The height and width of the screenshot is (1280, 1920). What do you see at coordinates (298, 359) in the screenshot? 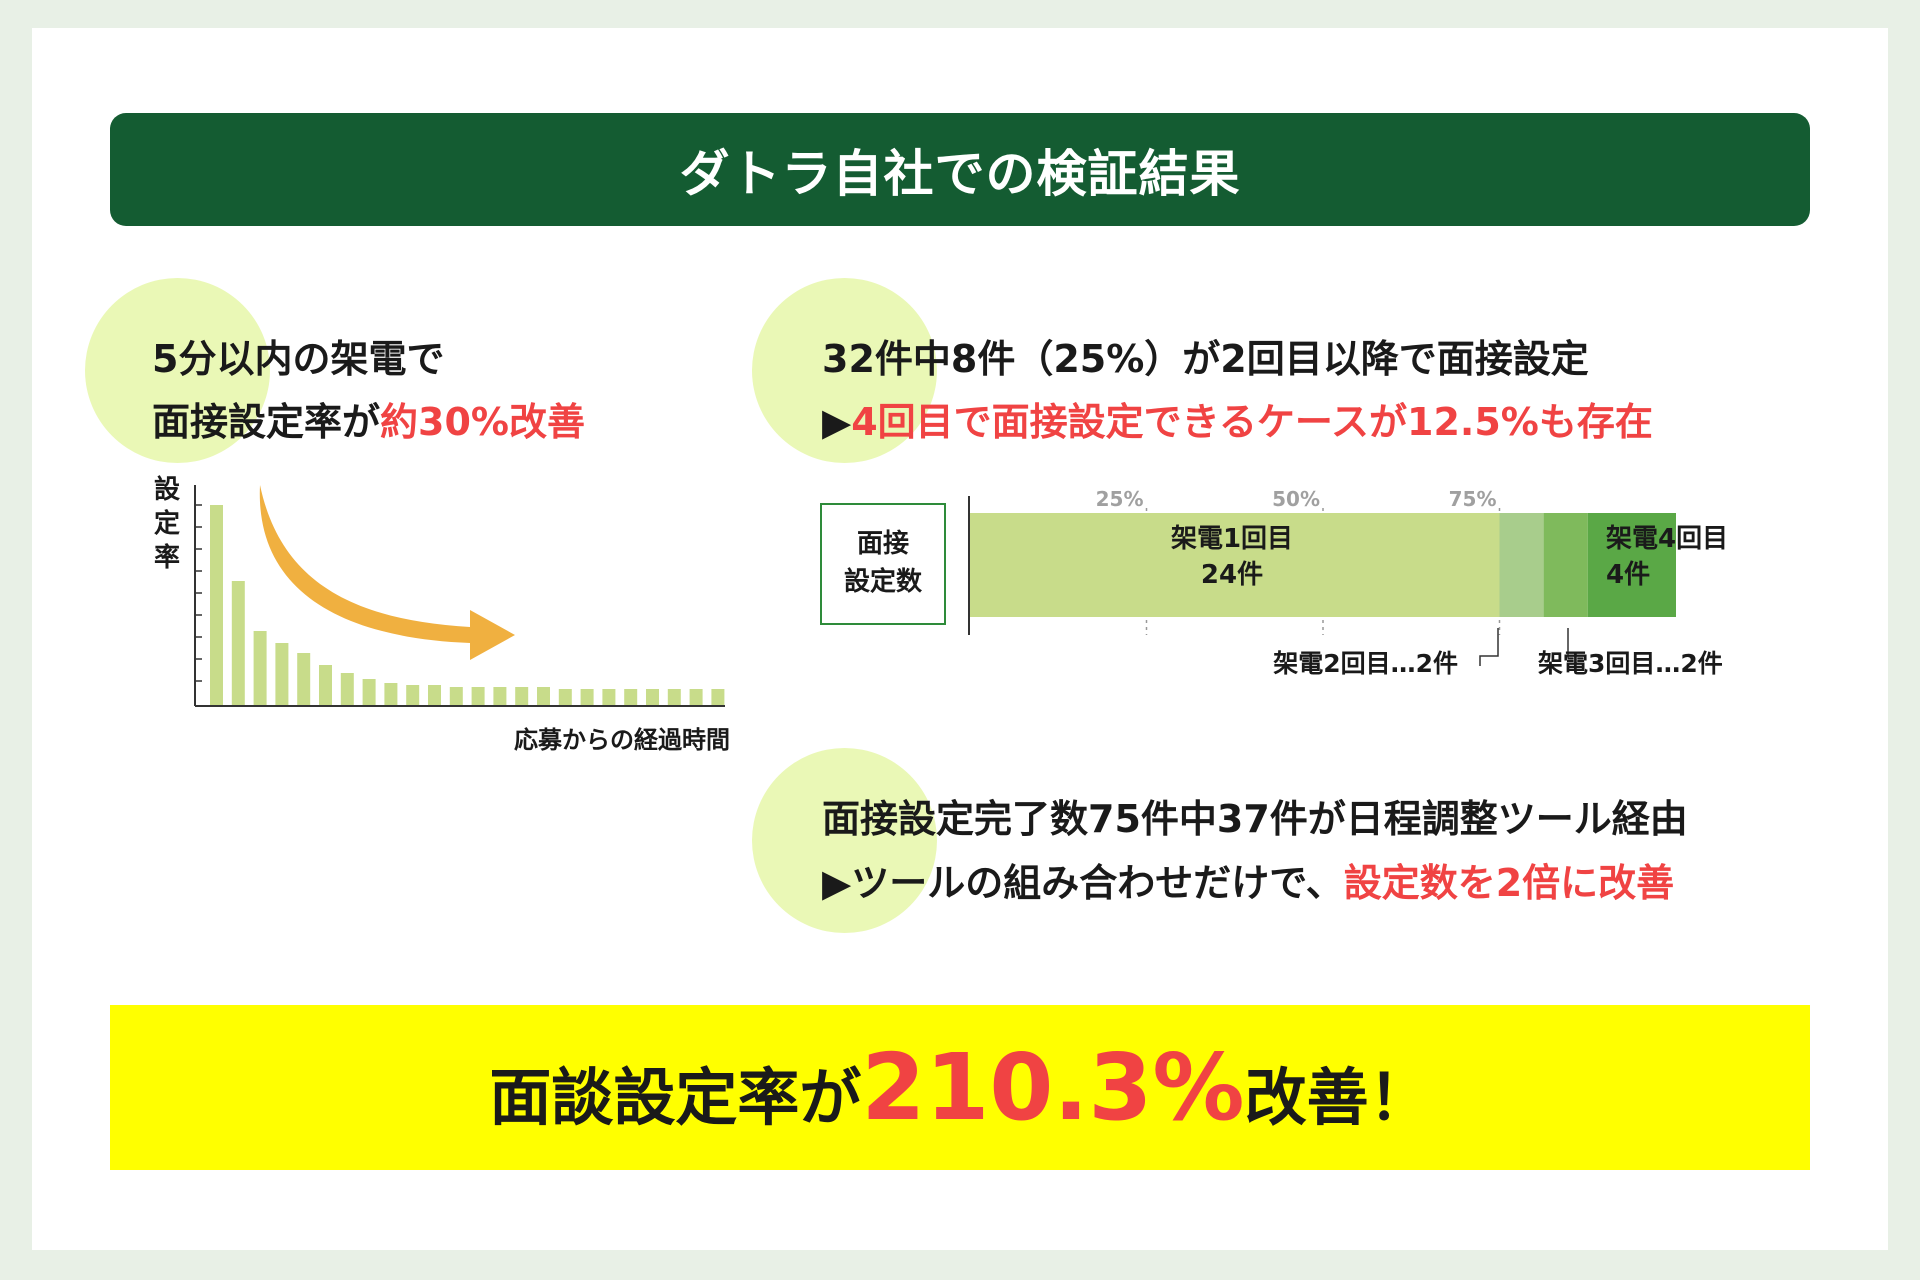
I see `left-block-line1: 5分以内の架電で` at bounding box center [298, 359].